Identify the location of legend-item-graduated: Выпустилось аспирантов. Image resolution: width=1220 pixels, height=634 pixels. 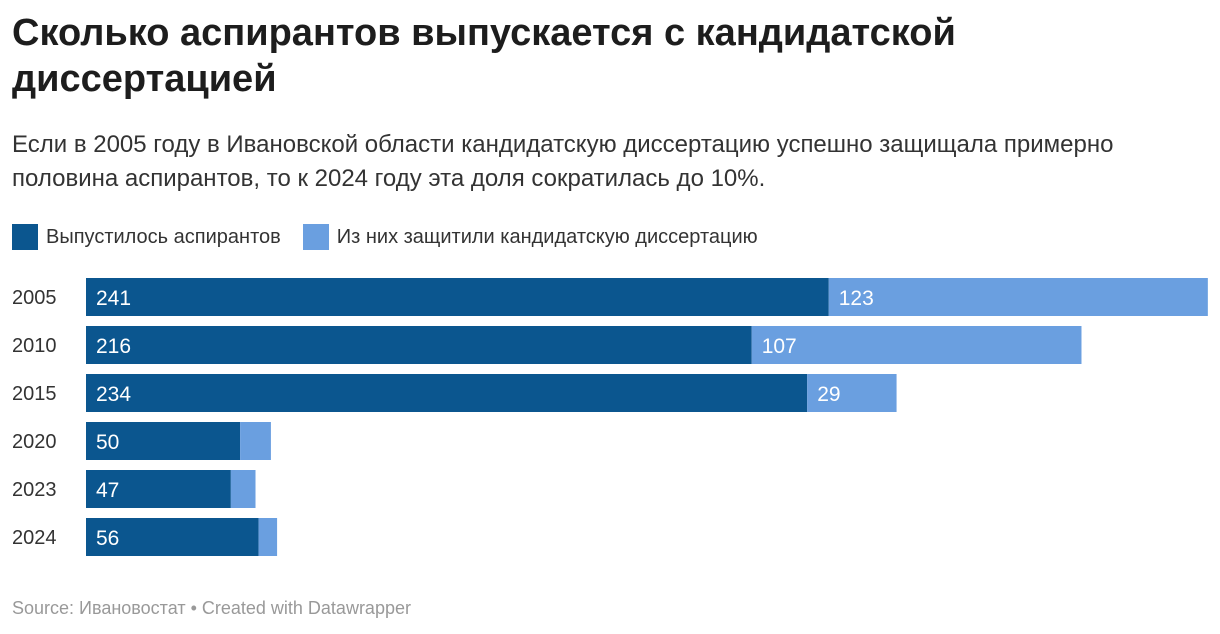
(146, 237).